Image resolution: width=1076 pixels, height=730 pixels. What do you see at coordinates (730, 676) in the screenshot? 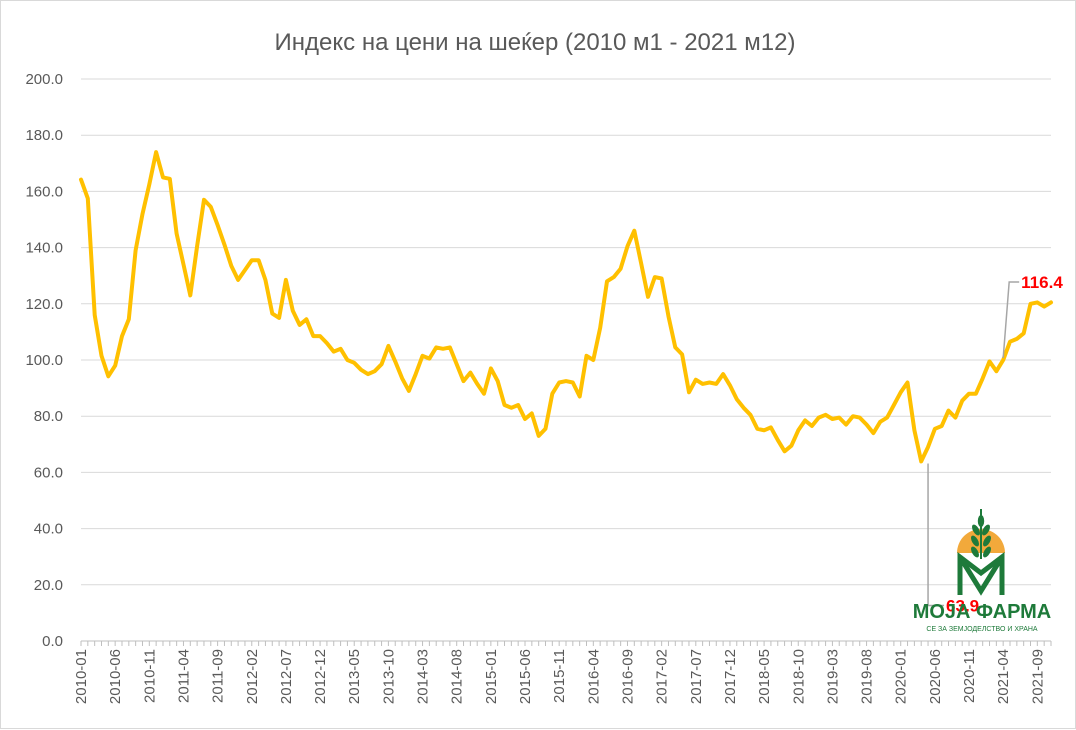
I see `x-tick-label: 2017-12` at bounding box center [730, 676].